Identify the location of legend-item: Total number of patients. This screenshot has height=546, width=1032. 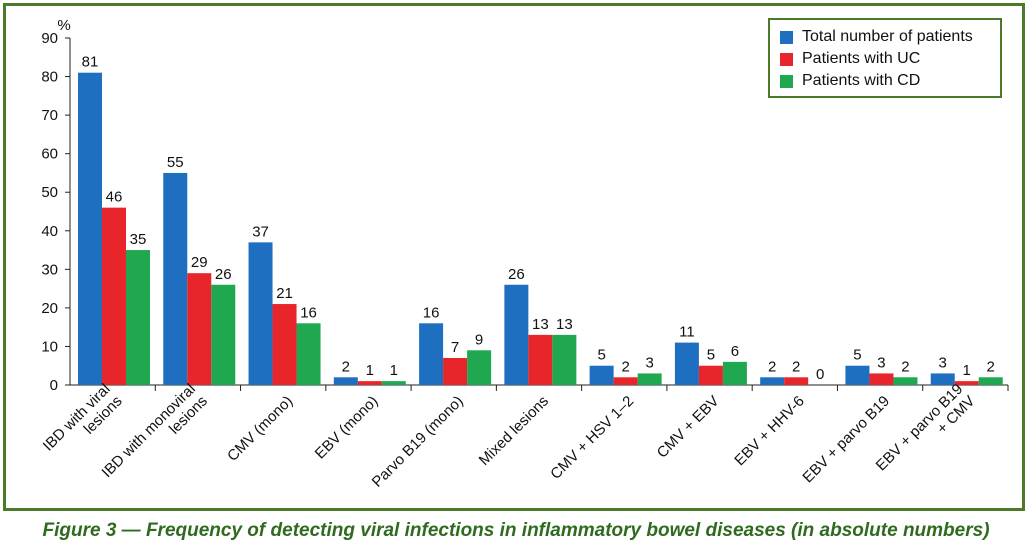
(890, 37).